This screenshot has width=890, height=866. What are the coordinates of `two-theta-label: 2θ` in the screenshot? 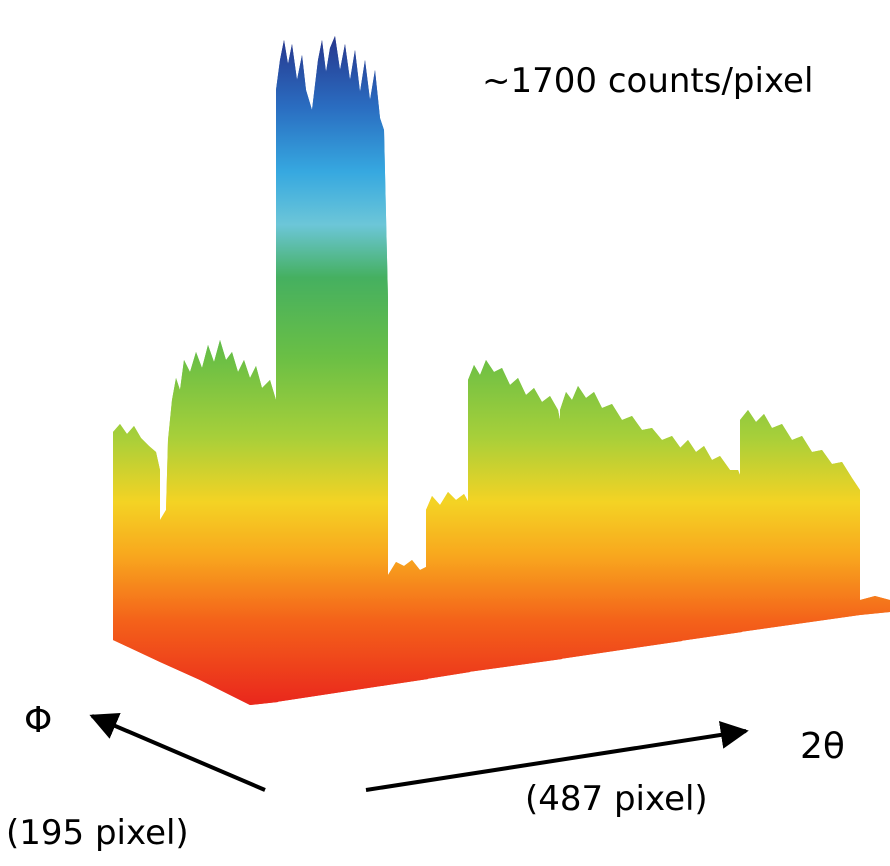 It's located at (822, 746).